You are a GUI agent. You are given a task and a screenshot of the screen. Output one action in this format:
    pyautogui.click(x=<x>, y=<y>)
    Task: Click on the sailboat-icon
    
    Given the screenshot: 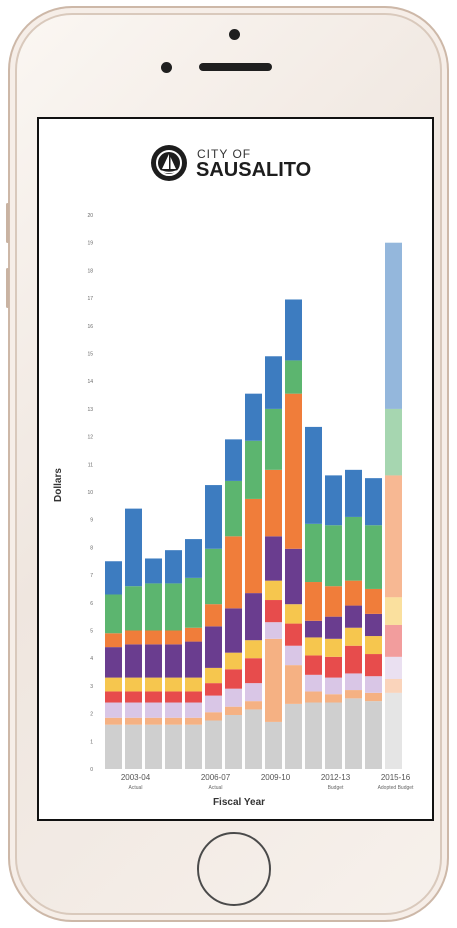 What is the action you would take?
    pyautogui.click(x=169, y=163)
    